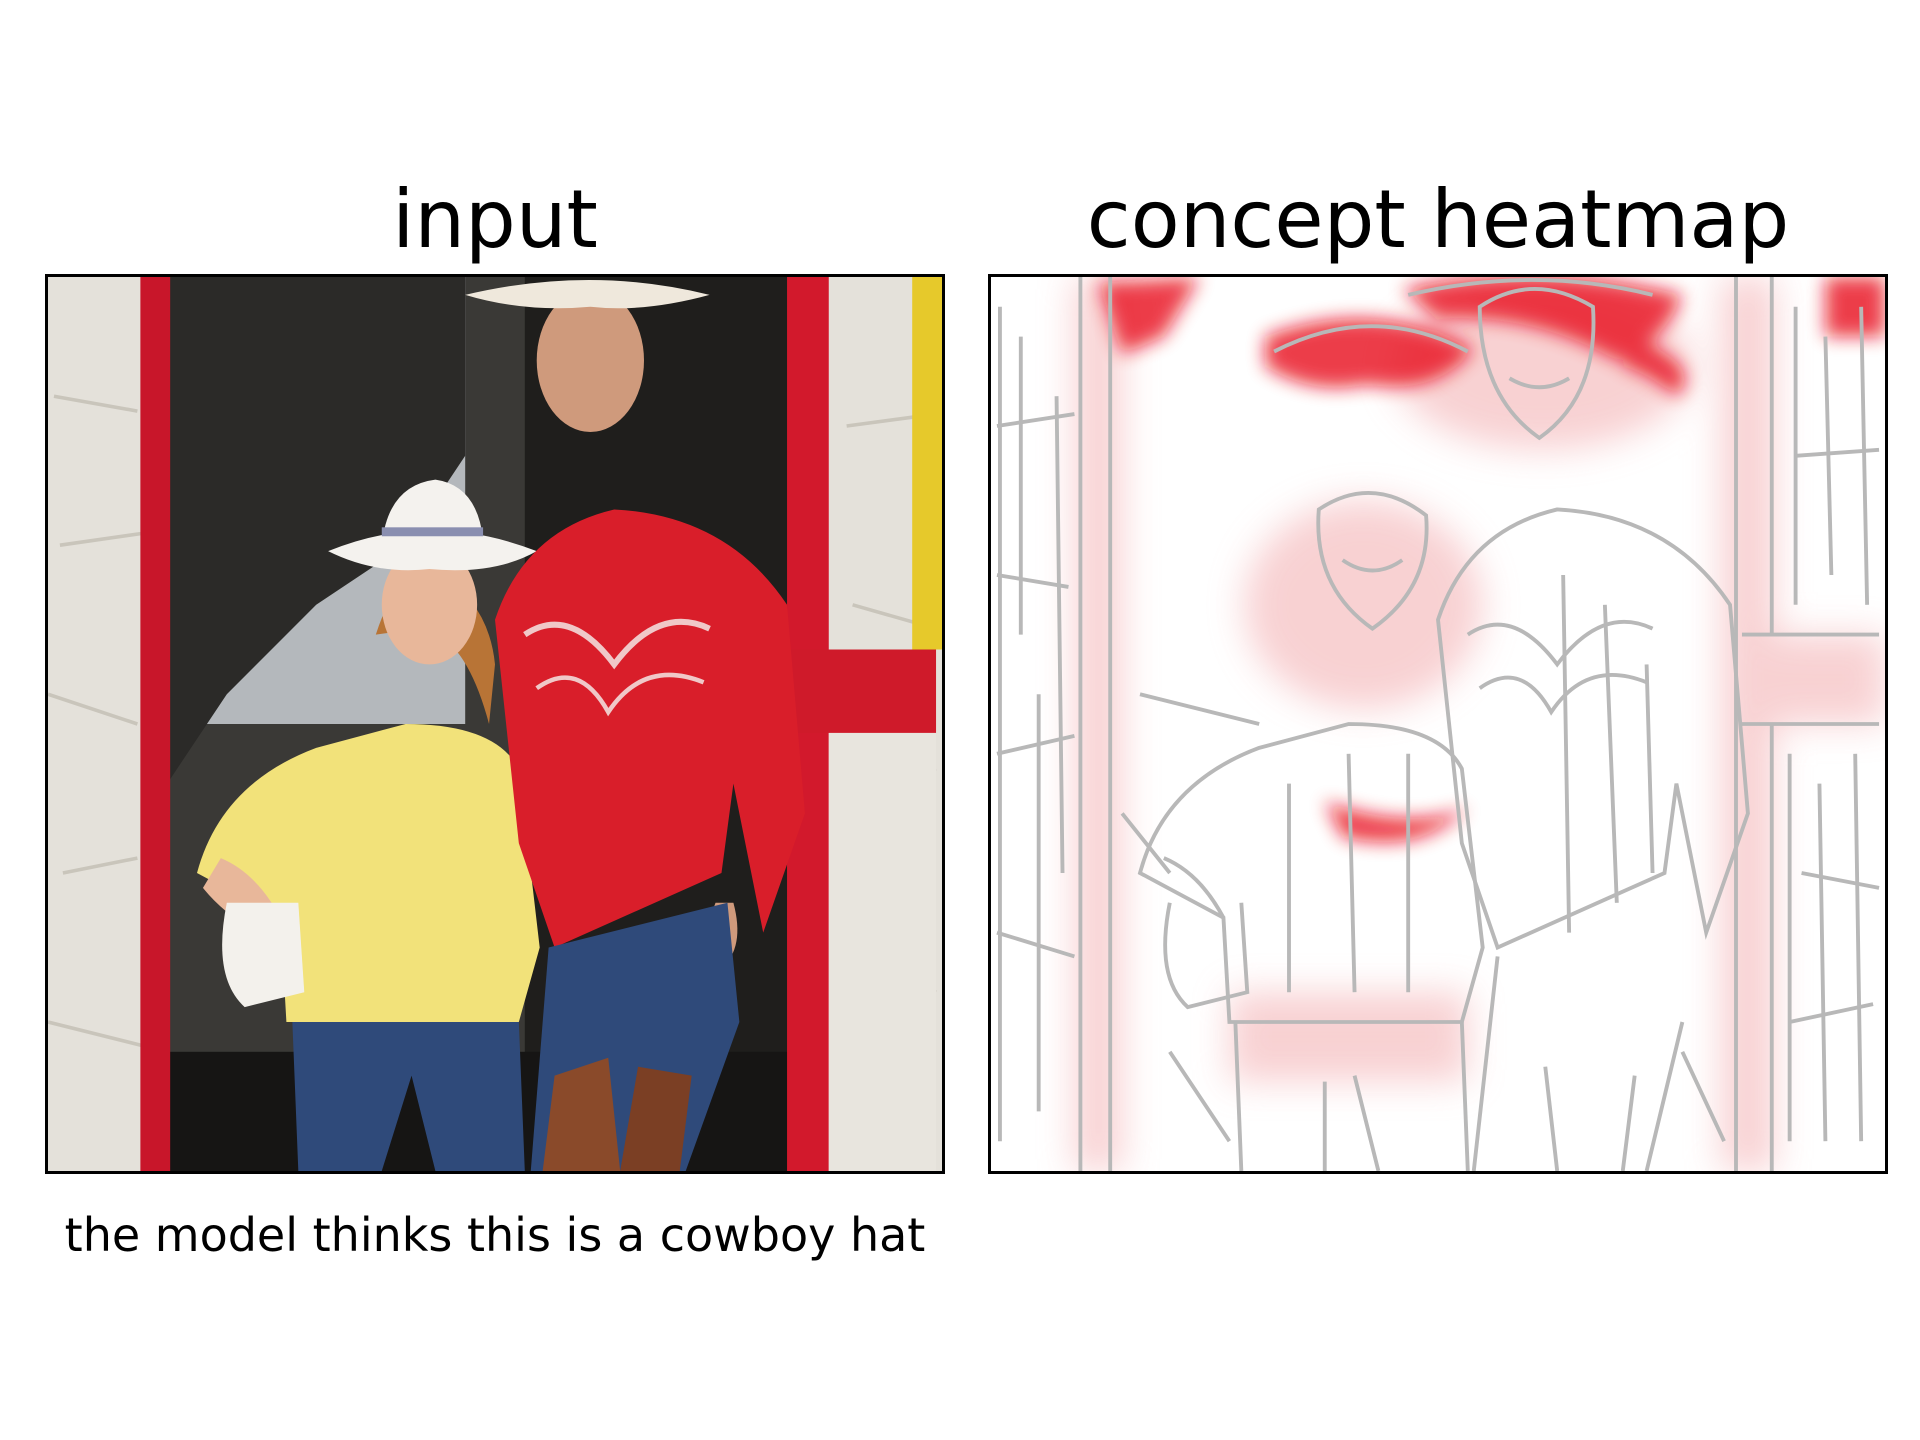 This screenshot has width=1920, height=1440. What do you see at coordinates (495, 1235) in the screenshot?
I see `caption: the model thinks this is a cowboy hat` at bounding box center [495, 1235].